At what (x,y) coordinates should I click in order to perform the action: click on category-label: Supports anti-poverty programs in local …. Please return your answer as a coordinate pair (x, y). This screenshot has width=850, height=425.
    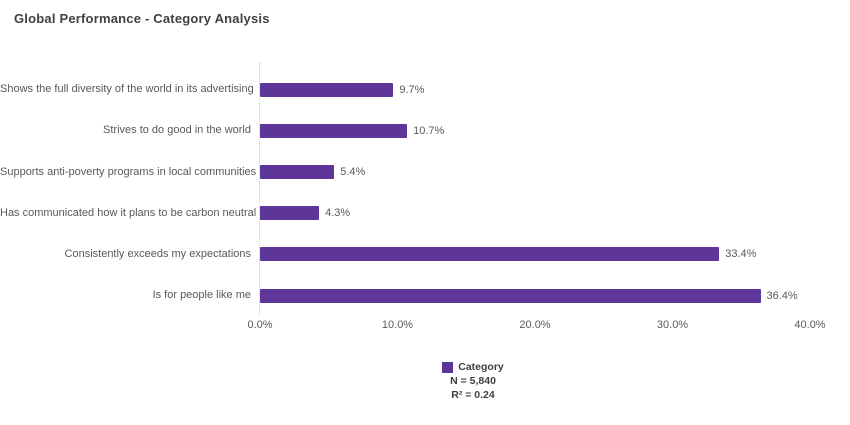
    Looking at the image, I should click on (128, 171).